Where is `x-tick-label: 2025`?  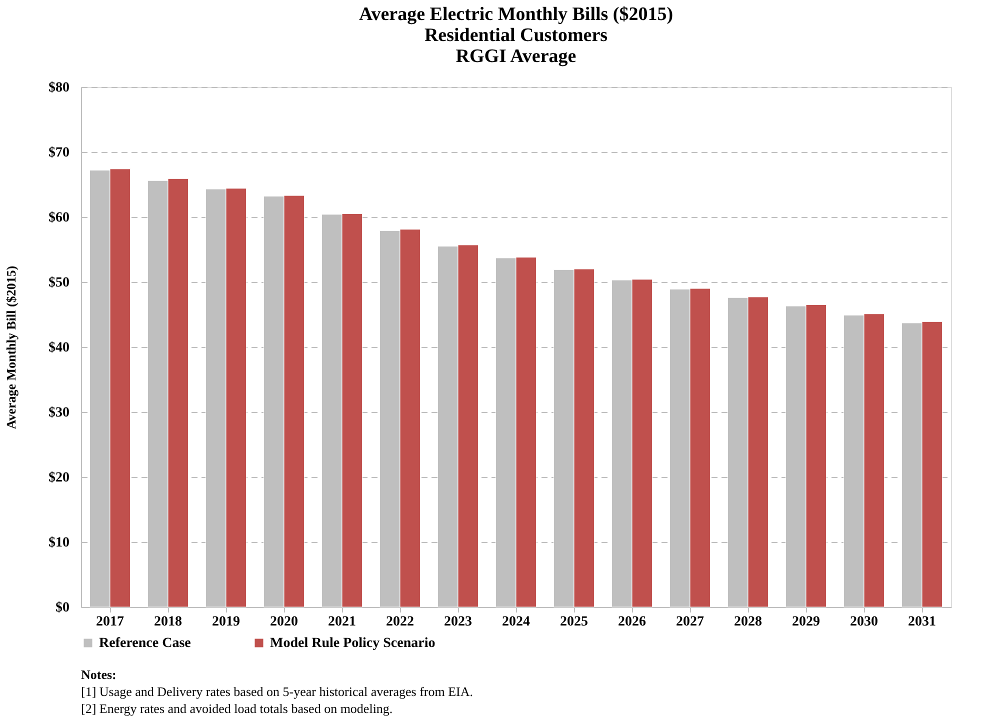
x-tick-label: 2025 is located at coordinates (574, 622).